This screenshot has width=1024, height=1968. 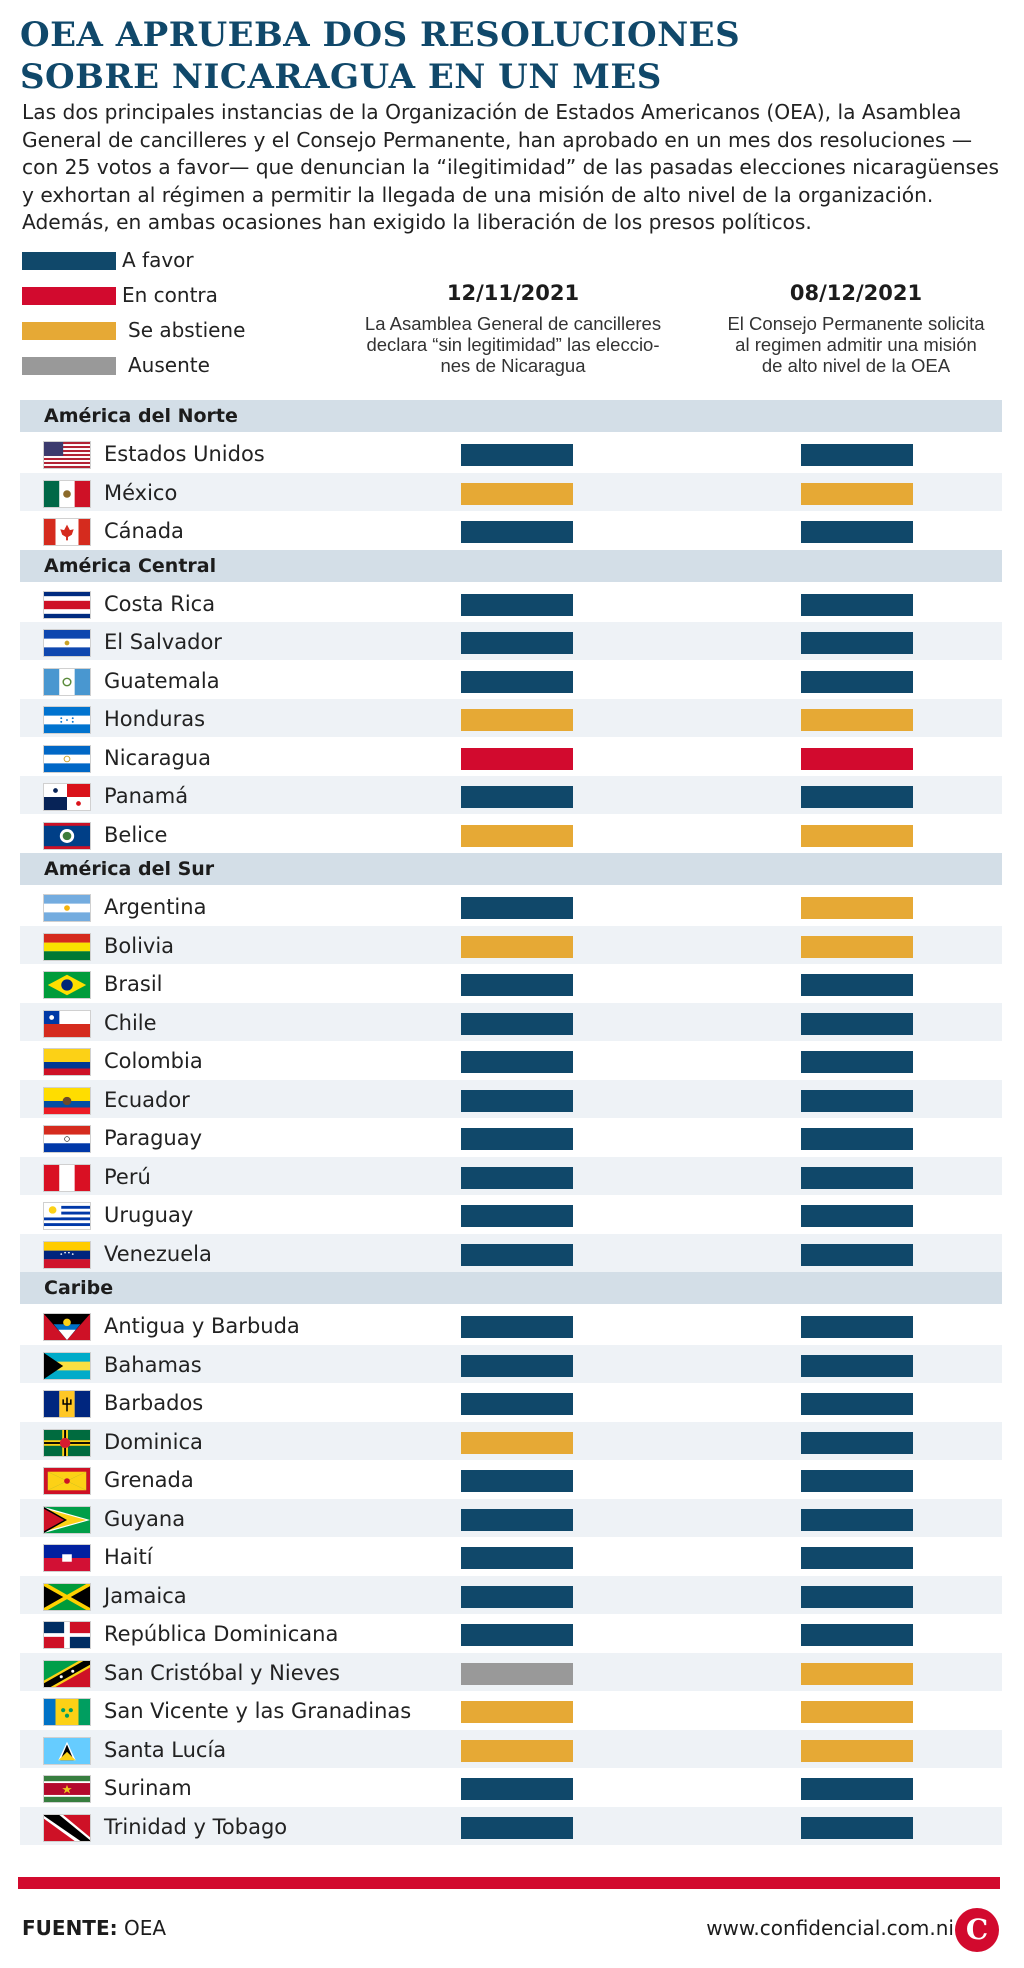 I want to click on paraguay-flag-icon, so click(x=67, y=1139).